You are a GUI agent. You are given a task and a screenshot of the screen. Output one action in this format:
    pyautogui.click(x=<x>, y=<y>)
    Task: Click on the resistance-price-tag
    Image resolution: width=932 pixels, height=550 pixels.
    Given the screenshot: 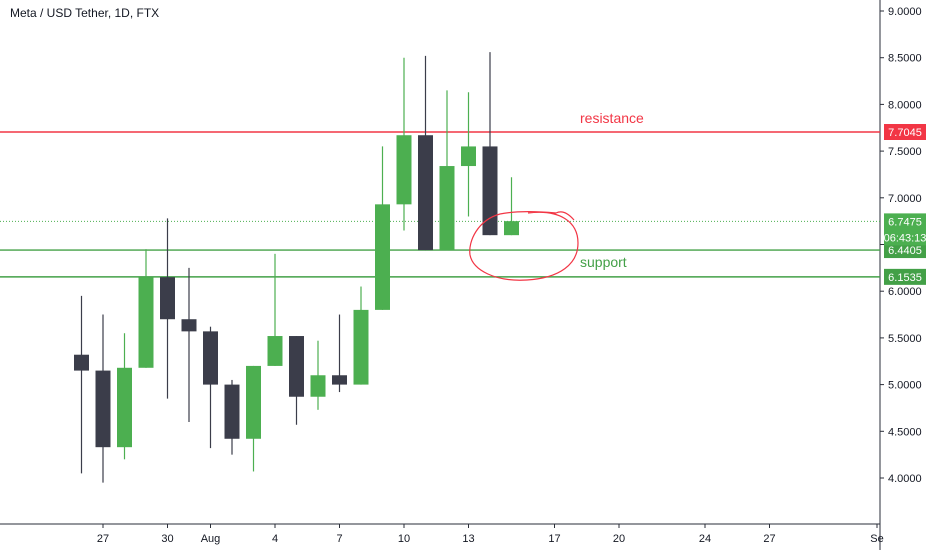 What is the action you would take?
    pyautogui.click(x=905, y=131)
    